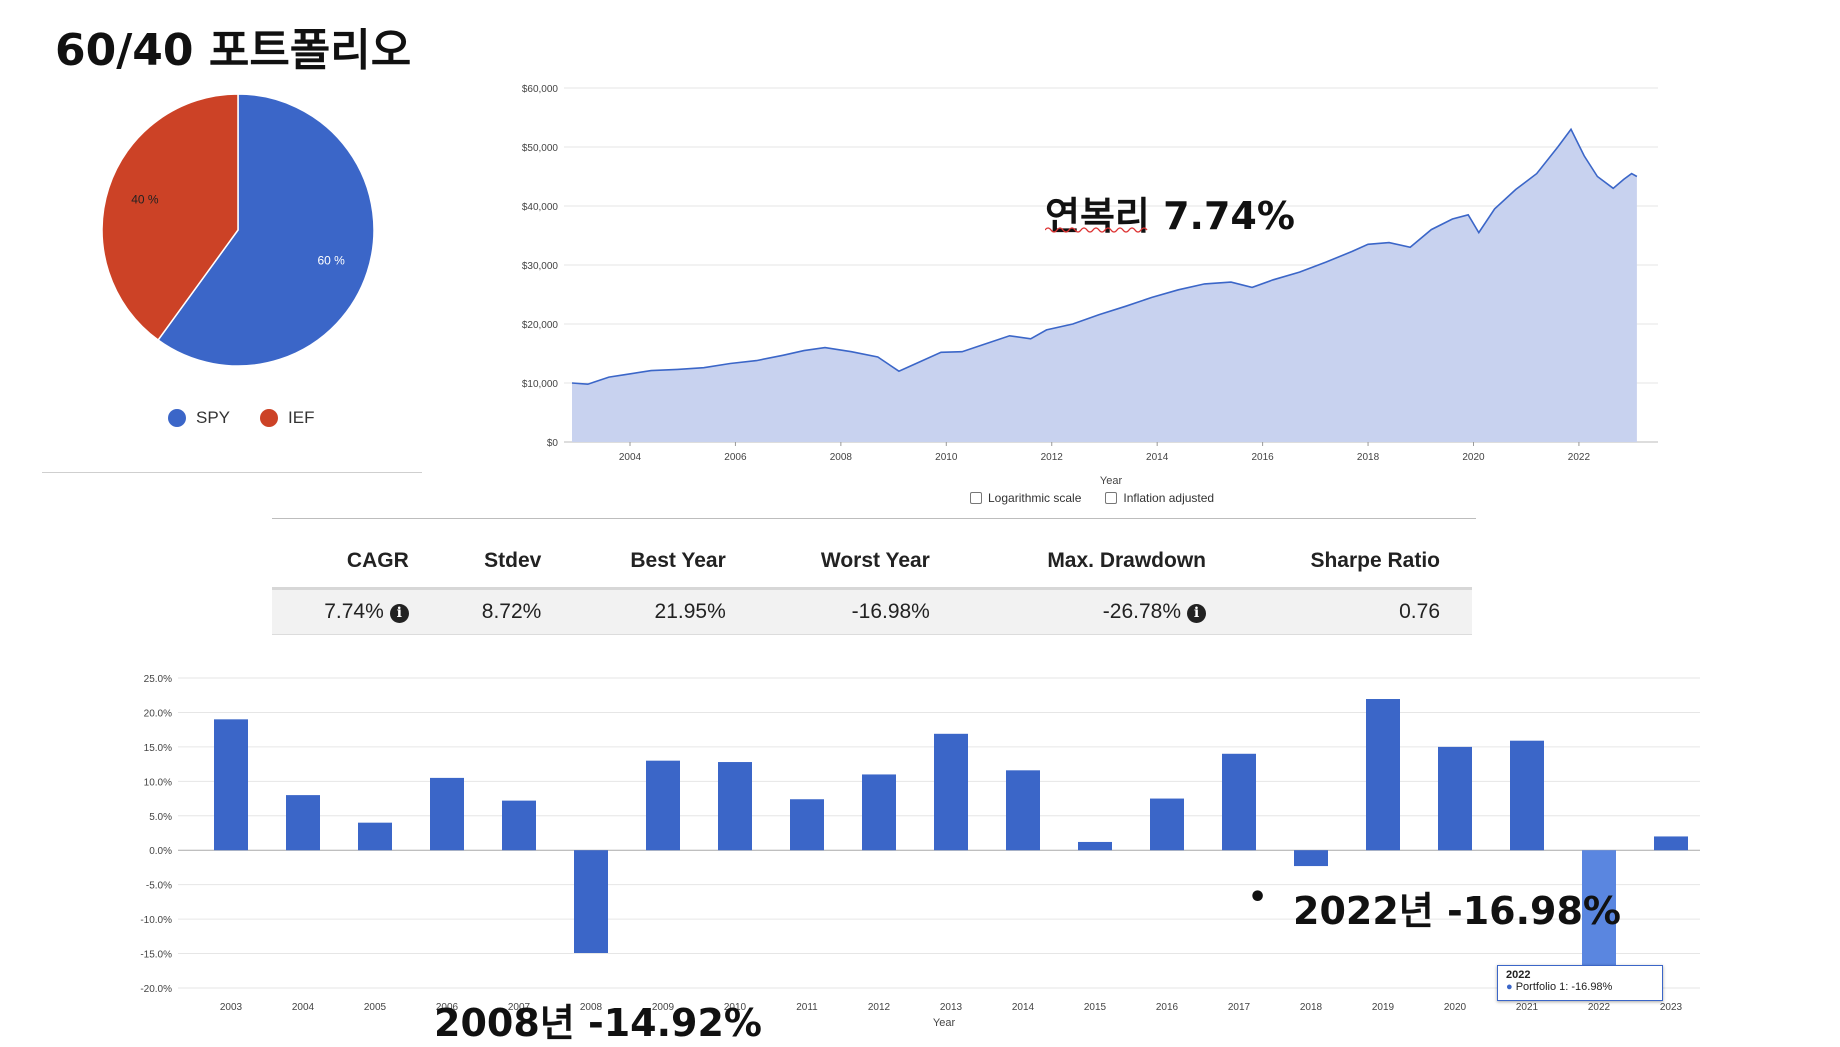 The height and width of the screenshot is (1047, 1840). Describe the element at coordinates (951, 1007) in the screenshot. I see `bar-xtick-label: 2013` at that location.